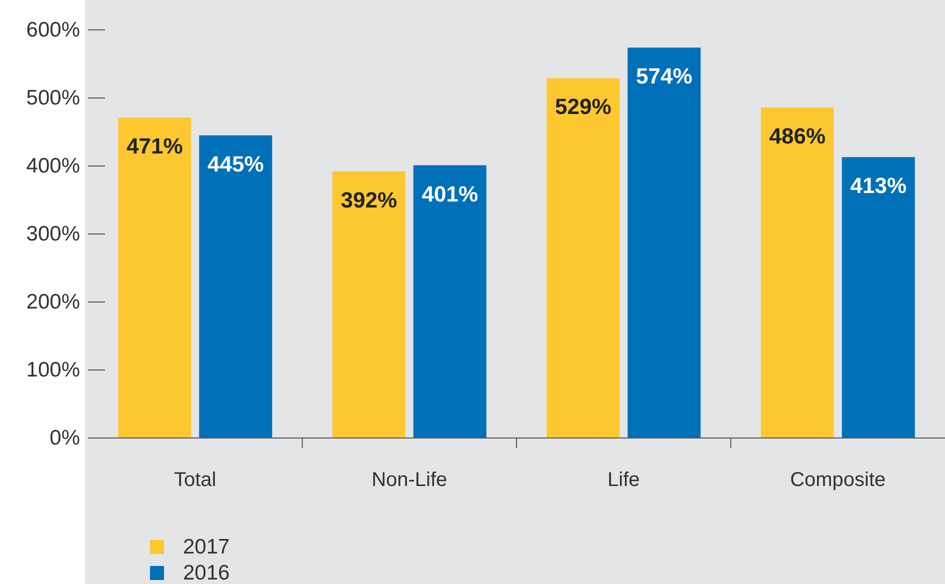 This screenshot has height=584, width=945. I want to click on y-tick-label: 500%, so click(53, 98).